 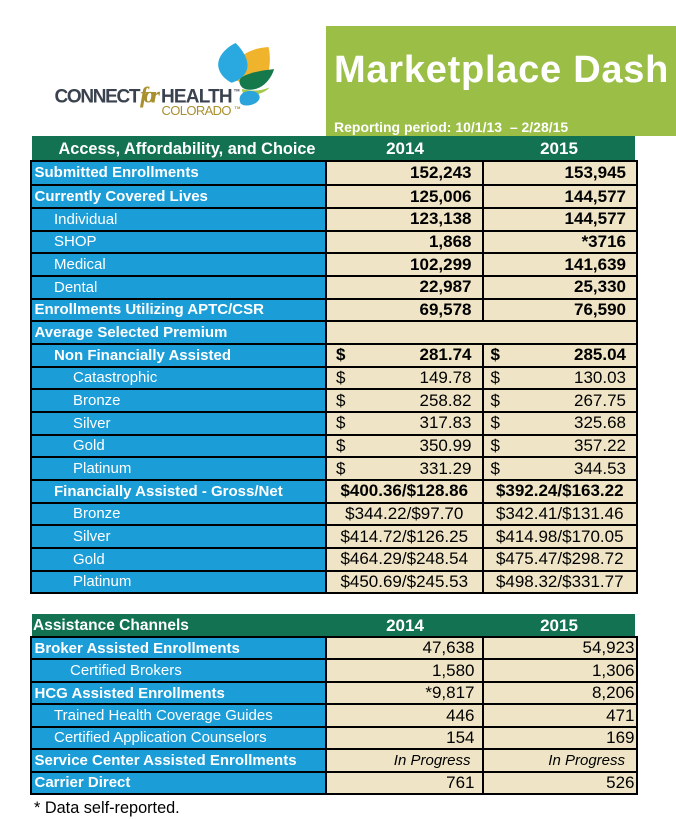 What do you see at coordinates (197, 96) in the screenshot?
I see `svg-text: HEALTH` at bounding box center [197, 96].